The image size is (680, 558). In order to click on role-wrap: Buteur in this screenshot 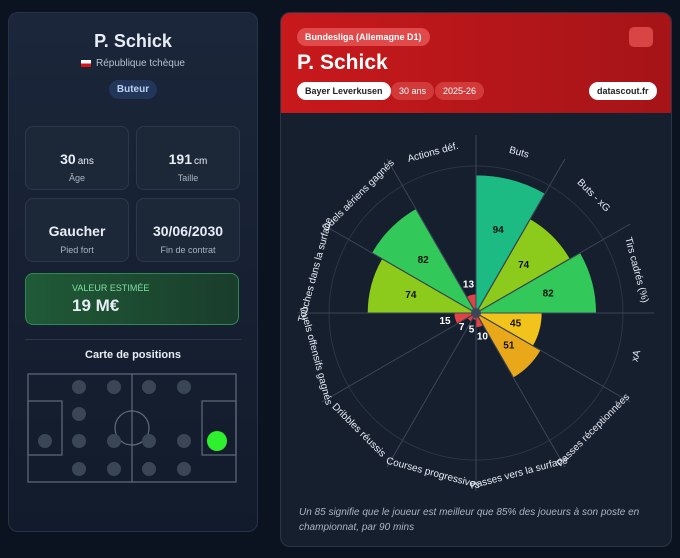, I will do `click(133, 89)`.